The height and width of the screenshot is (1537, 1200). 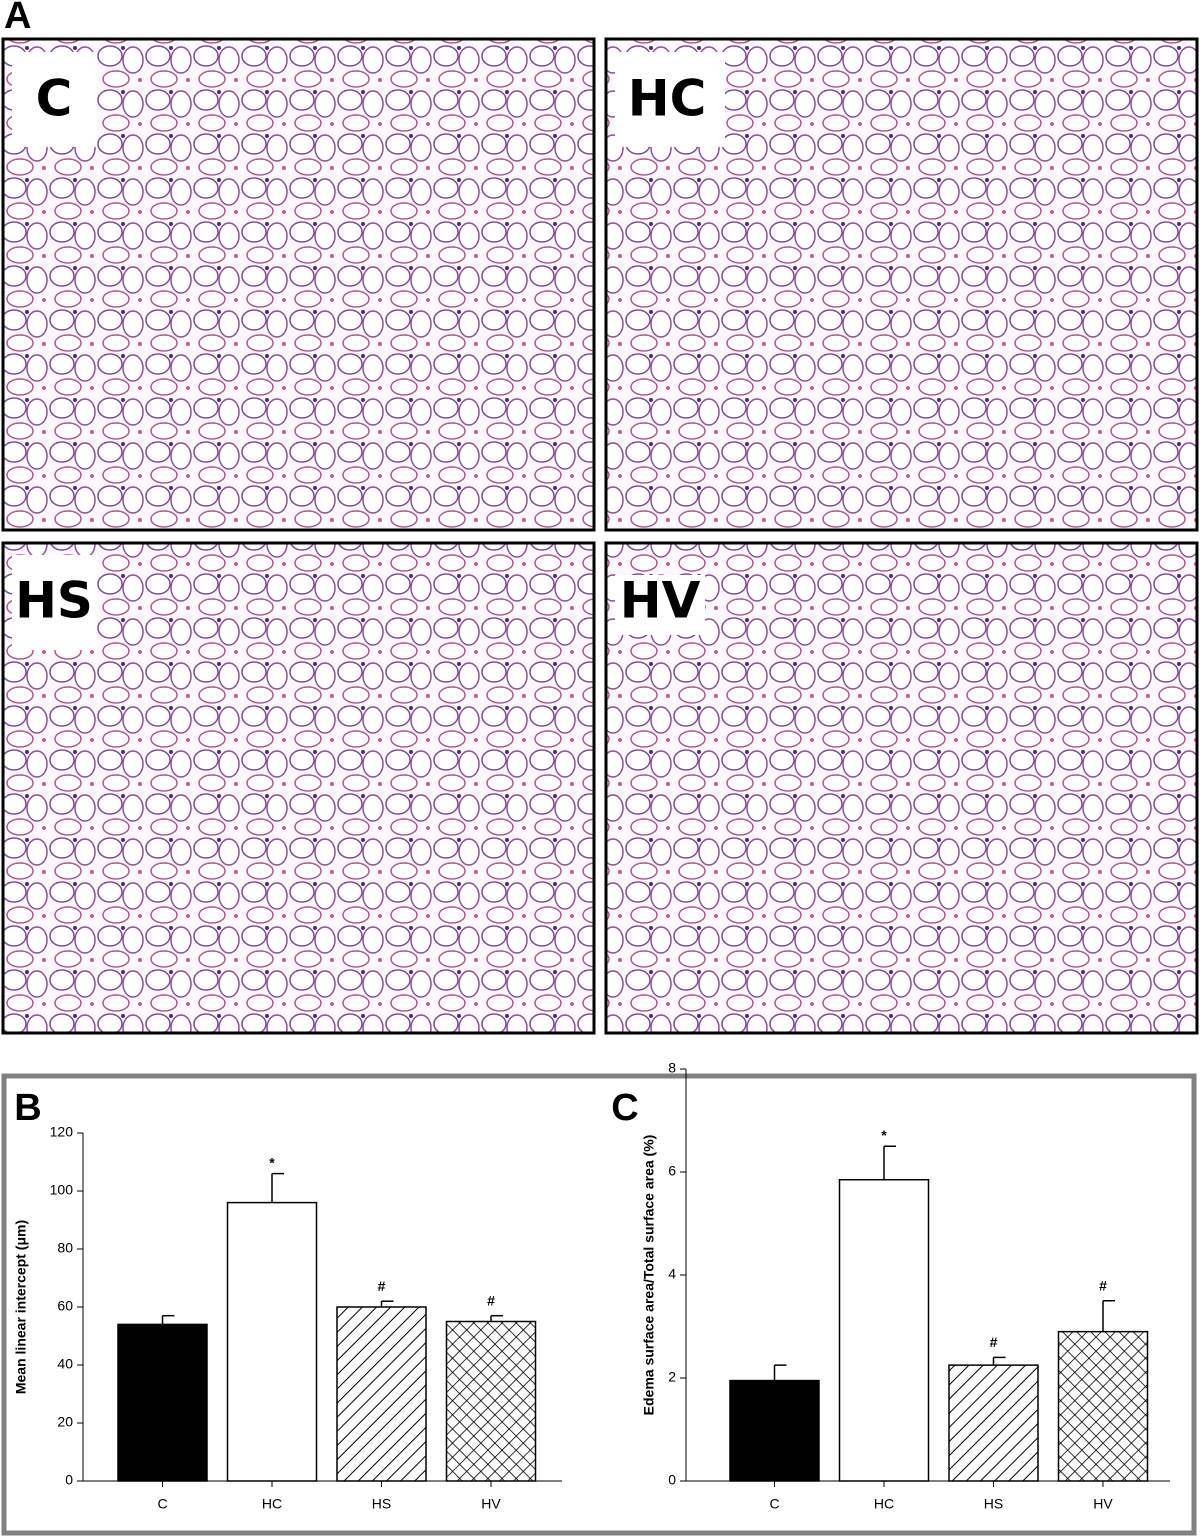 I want to click on y-tick-label: 100, so click(x=62, y=1190).